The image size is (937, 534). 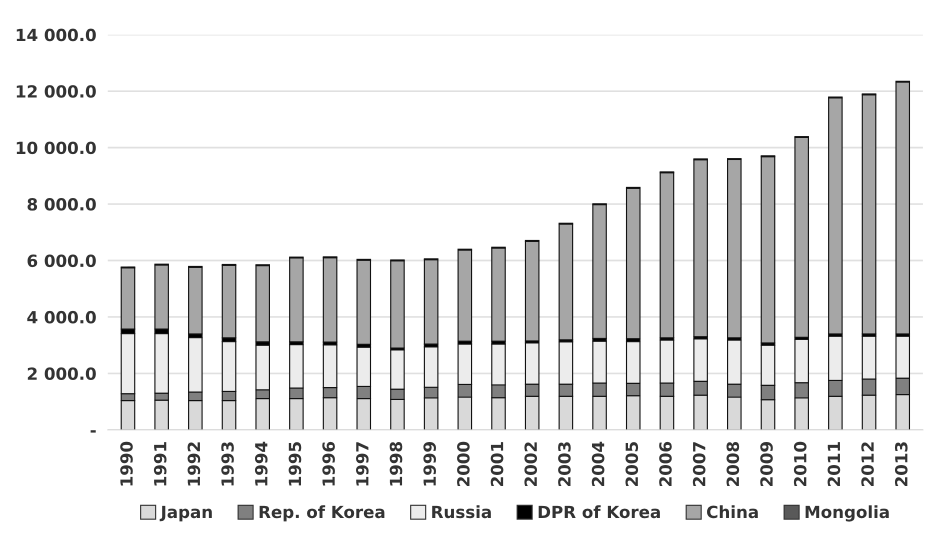 What do you see at coordinates (194, 464) in the screenshot?
I see `x-tick-label: 1992` at bounding box center [194, 464].